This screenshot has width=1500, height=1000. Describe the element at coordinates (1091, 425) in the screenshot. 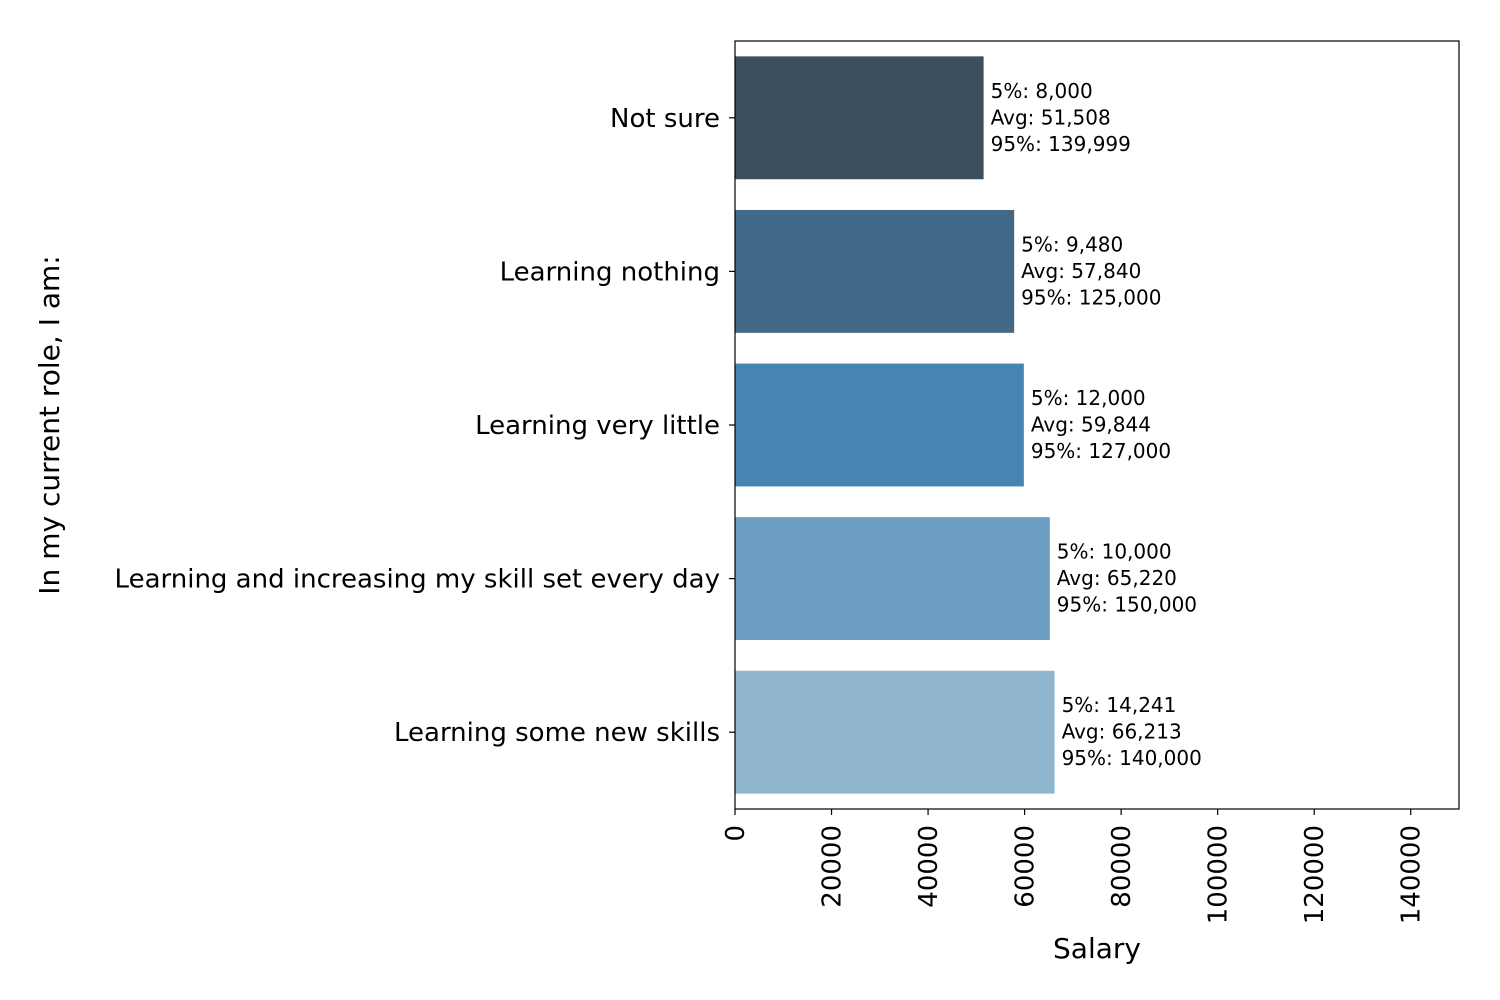

I see `annotation-line: Avg: 59,844` at that location.